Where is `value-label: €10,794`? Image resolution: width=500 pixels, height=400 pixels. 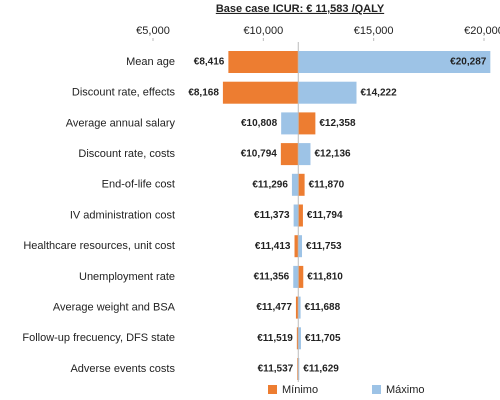
value-label: €10,794 is located at coordinates (259, 154).